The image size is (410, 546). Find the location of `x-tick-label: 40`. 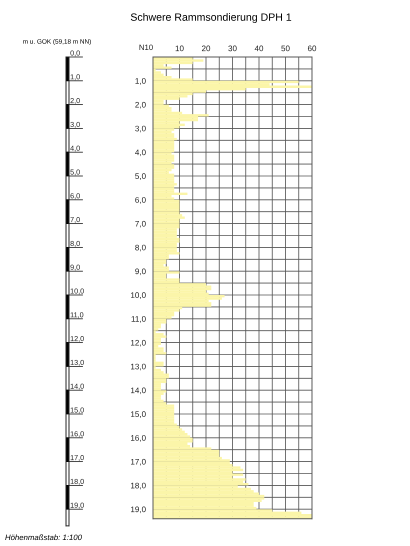

x-tick-label: 40 is located at coordinates (259, 49).